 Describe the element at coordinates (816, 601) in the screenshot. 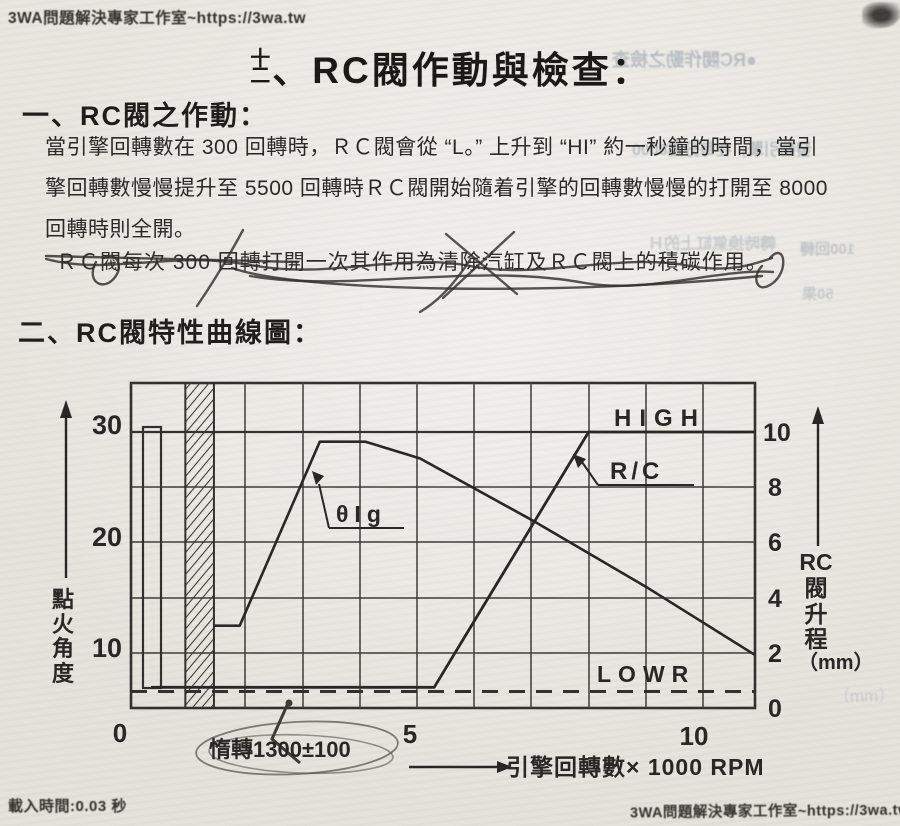

I see `right-axis-title: RC 閥升程` at that location.